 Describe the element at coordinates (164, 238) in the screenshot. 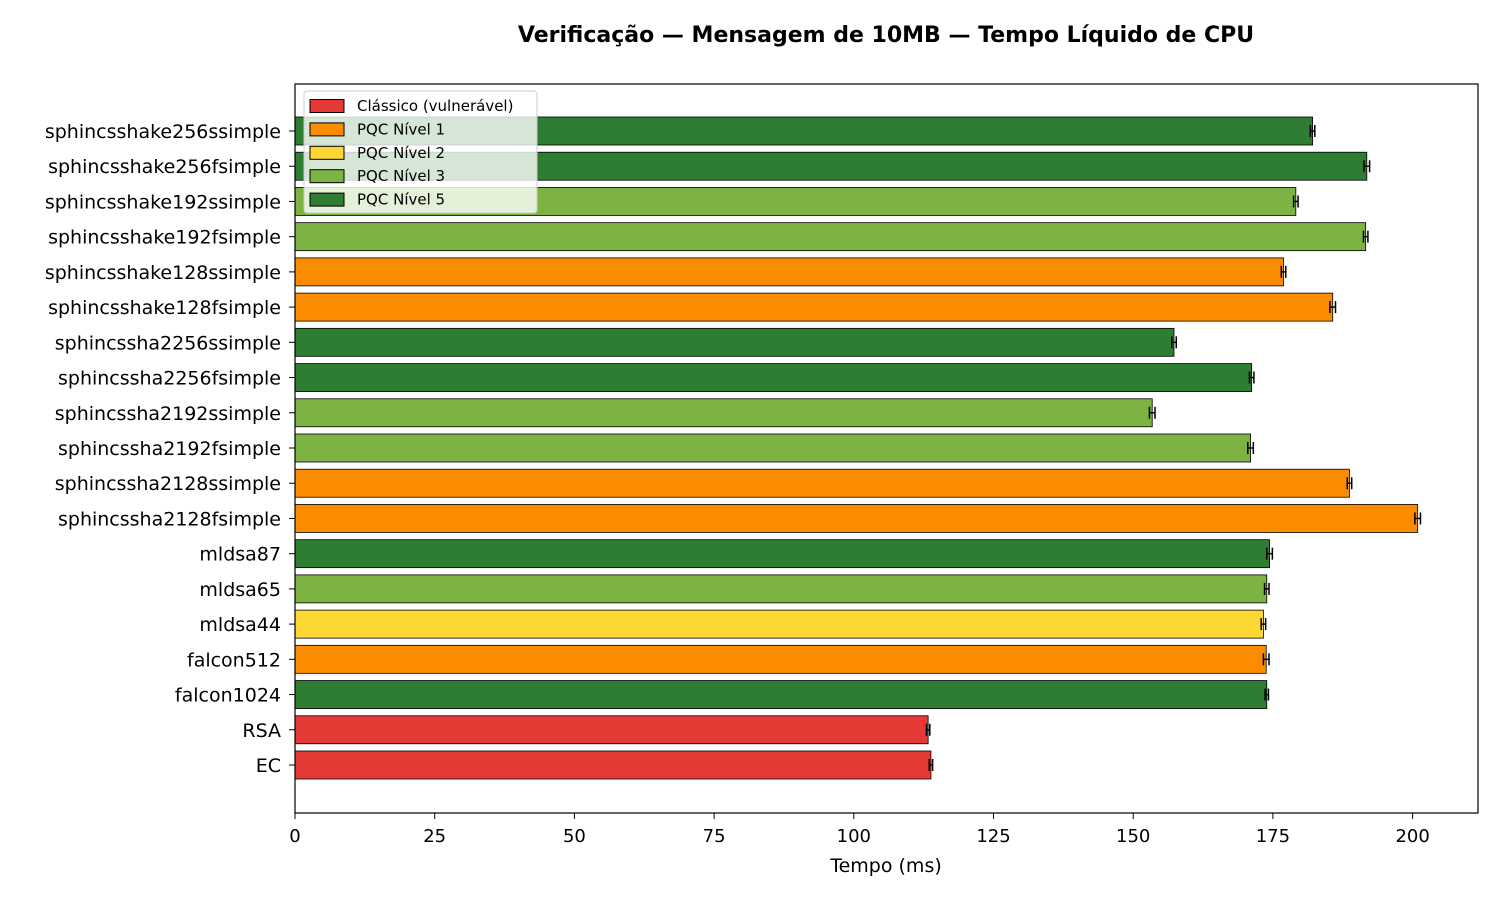

I see `y-tick-label: sphincsshake192fsimple` at that location.